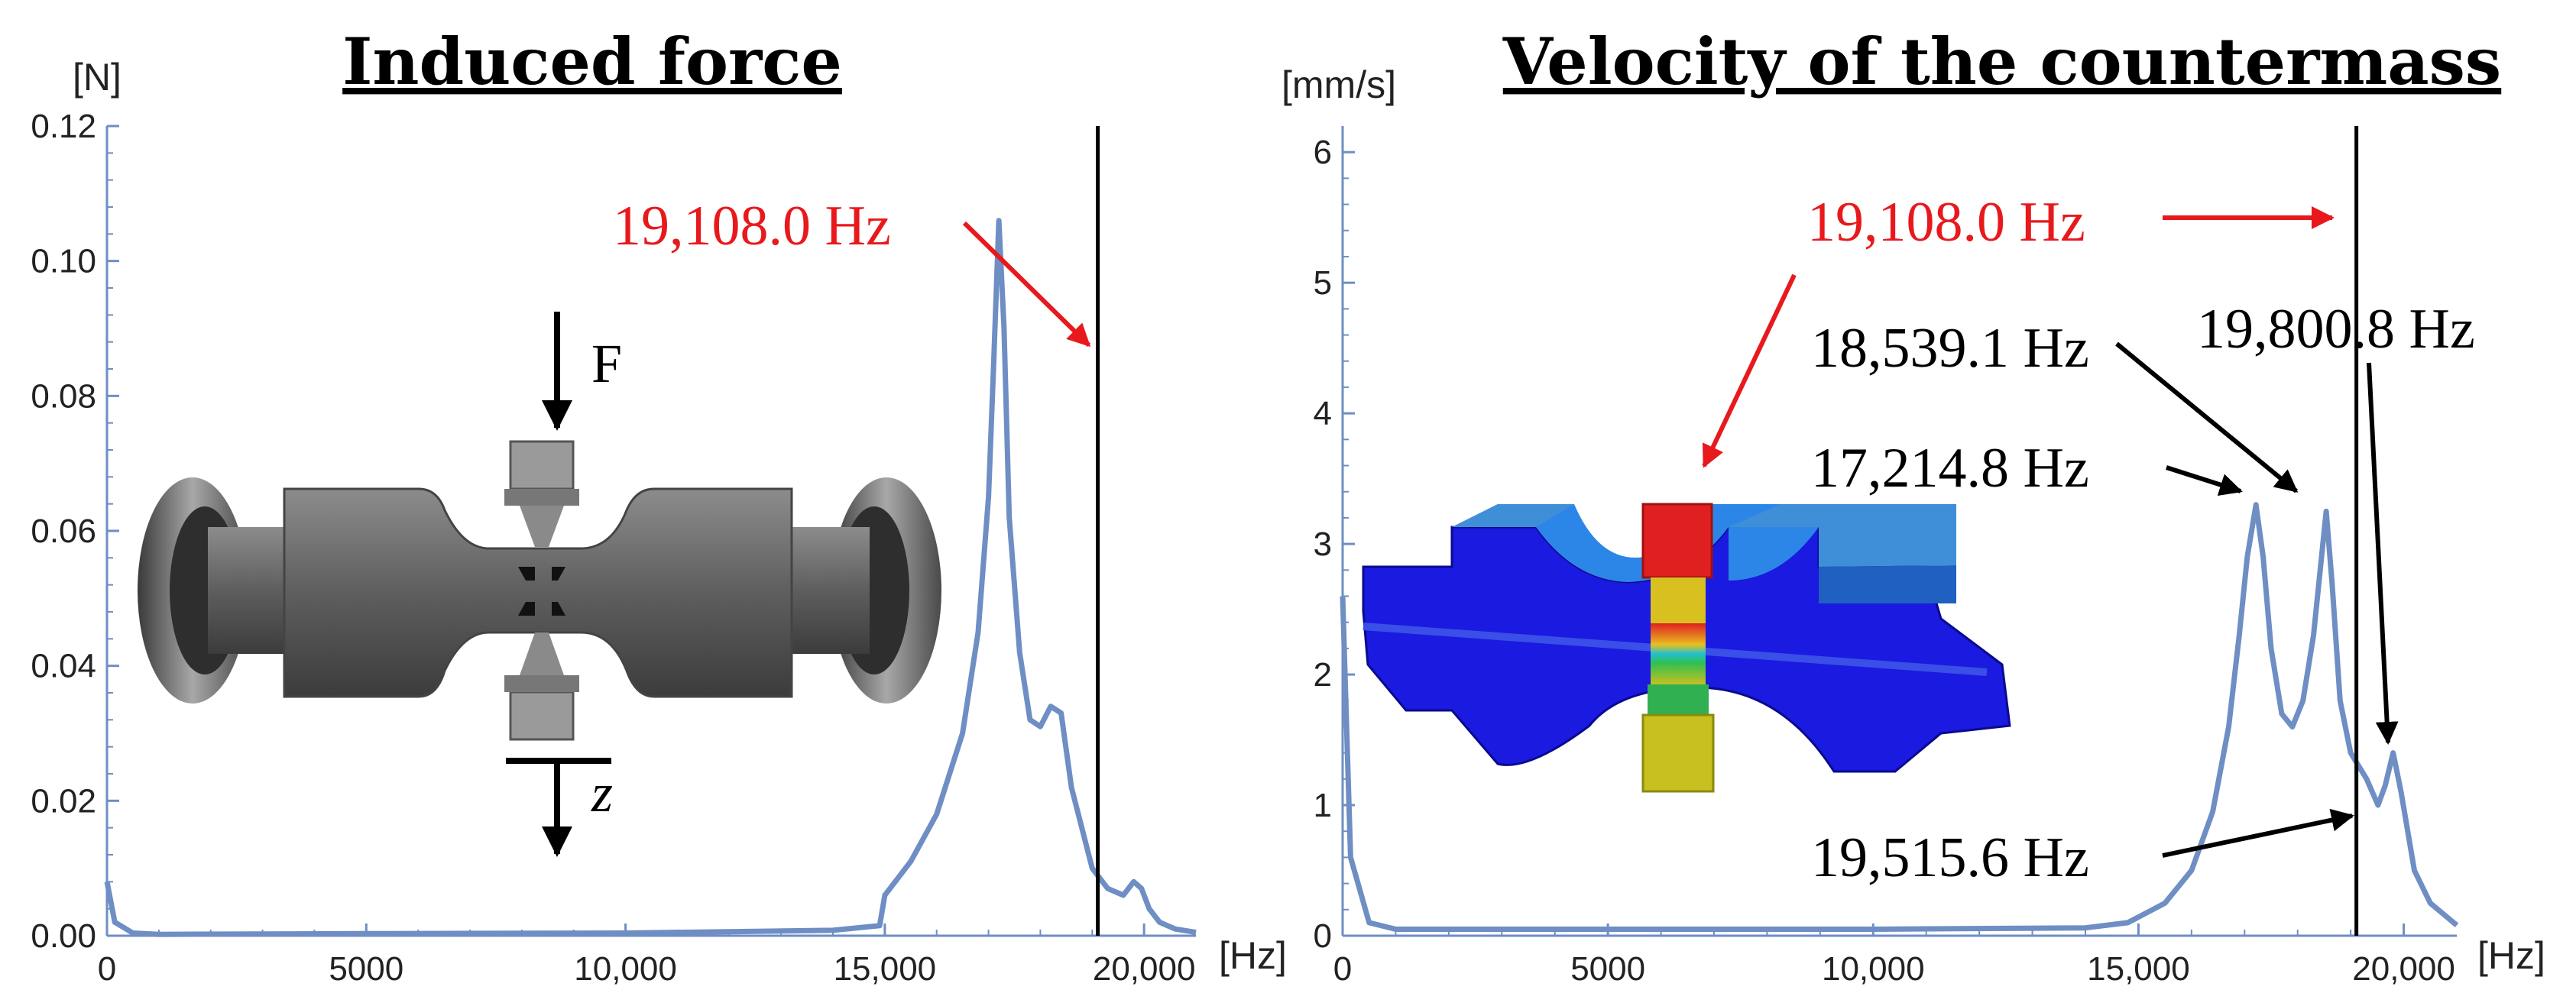 Image resolution: width=2576 pixels, height=1006 pixels. Describe the element at coordinates (592, 62) in the screenshot. I see `force-chart-title: Induced force` at that location.